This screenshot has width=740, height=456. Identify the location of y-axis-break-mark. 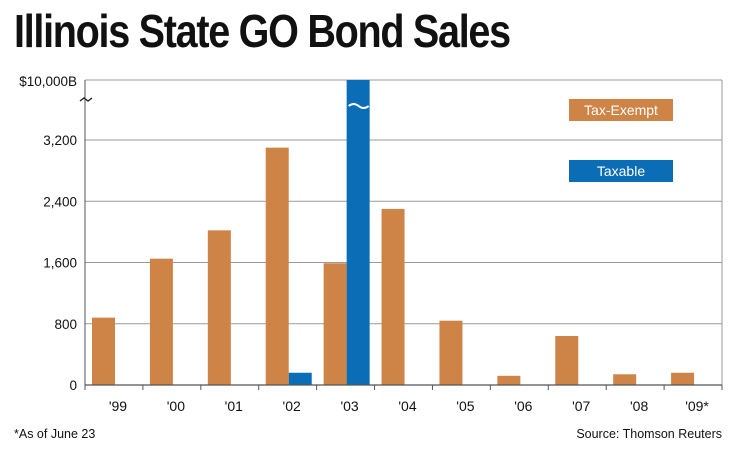
(86, 99).